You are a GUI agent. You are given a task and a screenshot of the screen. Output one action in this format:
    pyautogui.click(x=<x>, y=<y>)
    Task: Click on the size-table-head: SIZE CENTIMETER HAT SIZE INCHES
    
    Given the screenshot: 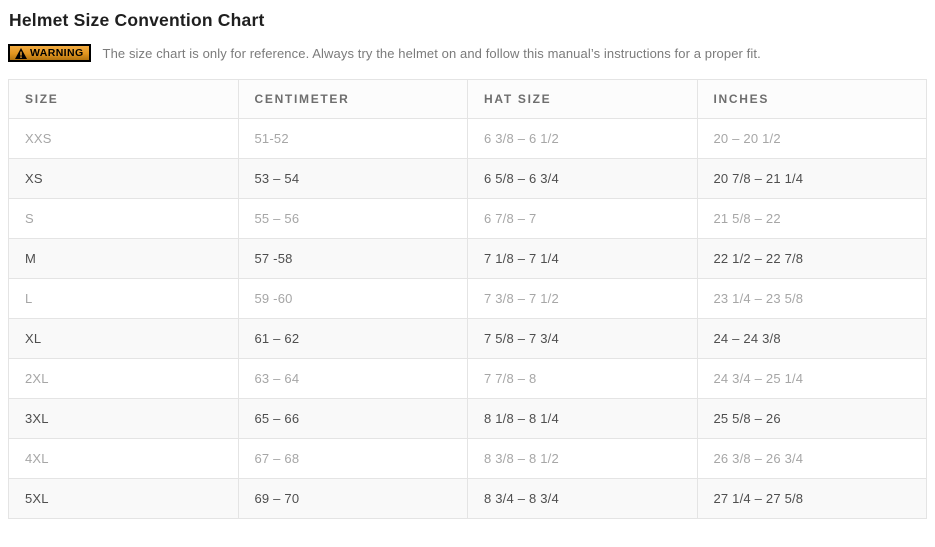 What is the action you would take?
    pyautogui.click(x=467, y=99)
    